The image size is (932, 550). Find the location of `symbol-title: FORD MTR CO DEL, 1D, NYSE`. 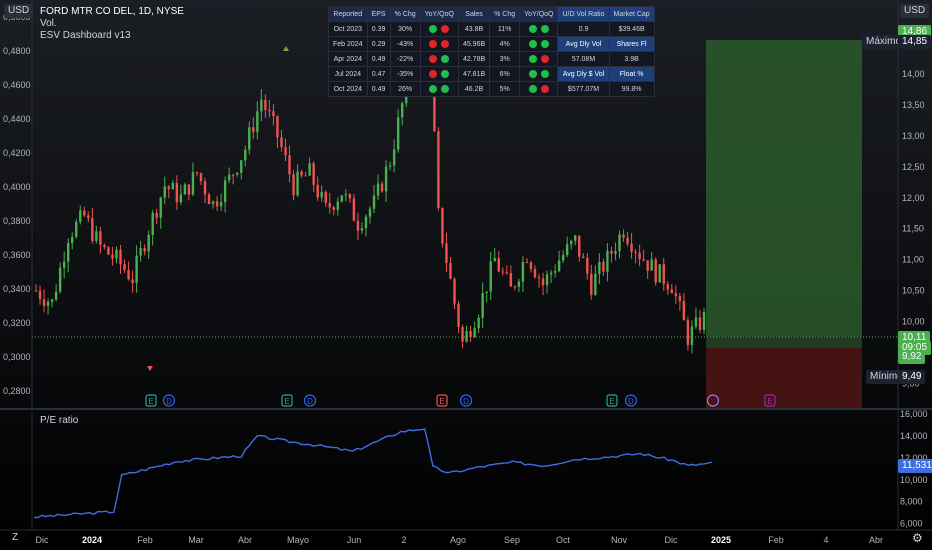

symbol-title: FORD MTR CO DEL, 1D, NYSE is located at coordinates (112, 11).